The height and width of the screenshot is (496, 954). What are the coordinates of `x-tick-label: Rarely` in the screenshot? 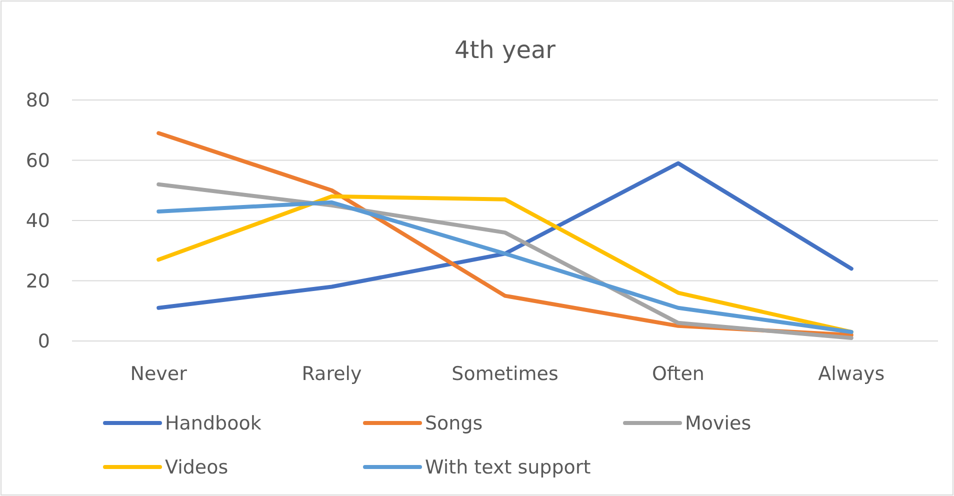 It's located at (332, 374).